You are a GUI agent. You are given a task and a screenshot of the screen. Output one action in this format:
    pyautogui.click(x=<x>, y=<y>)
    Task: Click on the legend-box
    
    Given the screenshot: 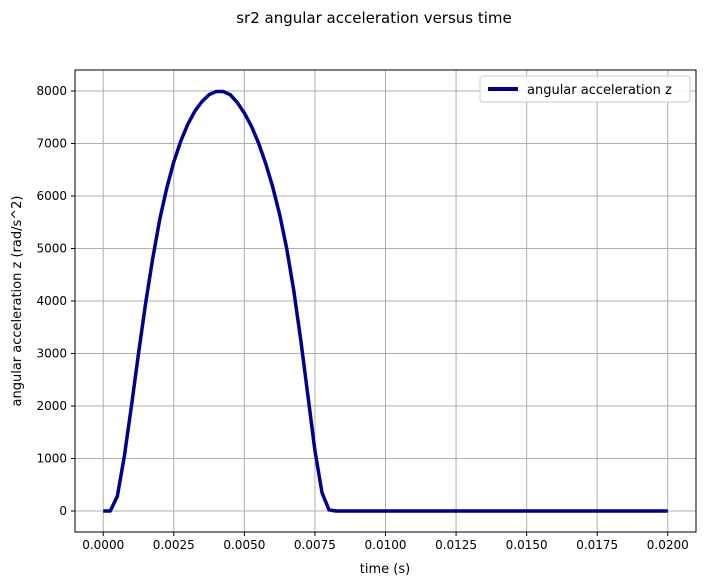 What is the action you would take?
    pyautogui.click(x=585, y=89)
    